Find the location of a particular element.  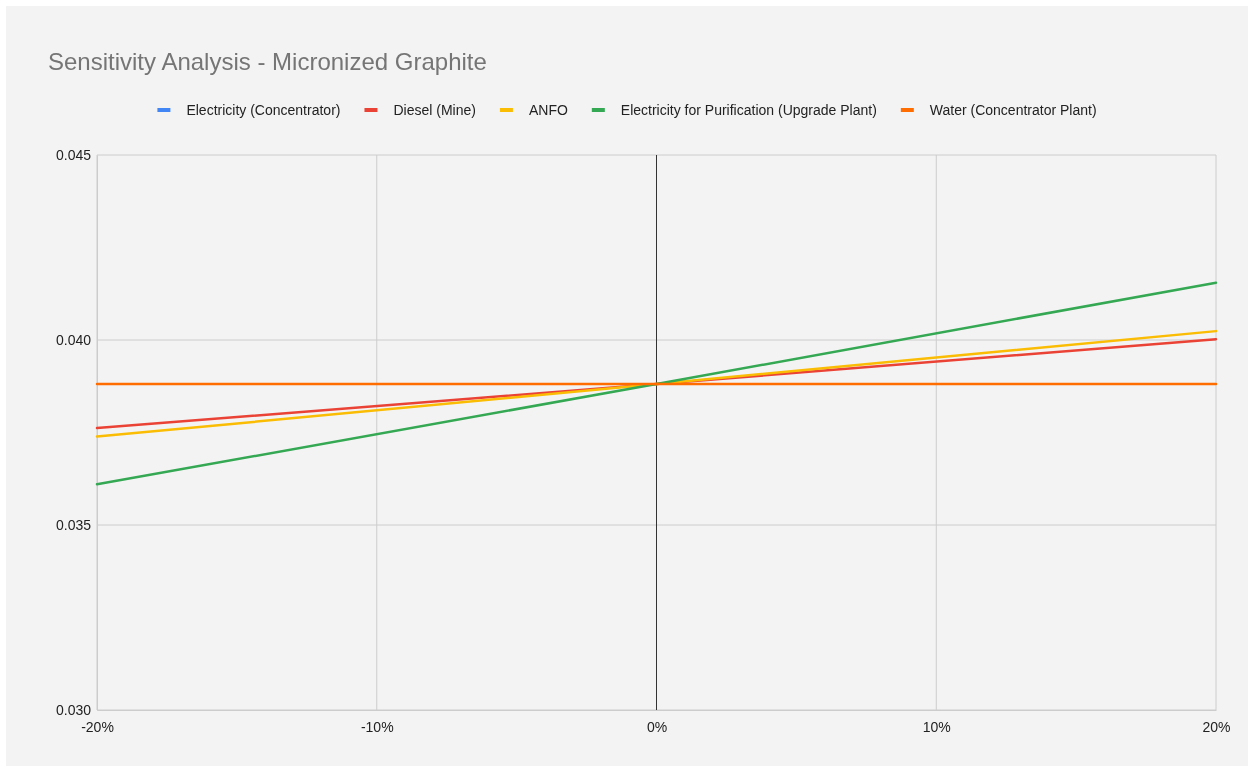

y-tick-label: 0.035 is located at coordinates (73, 524).